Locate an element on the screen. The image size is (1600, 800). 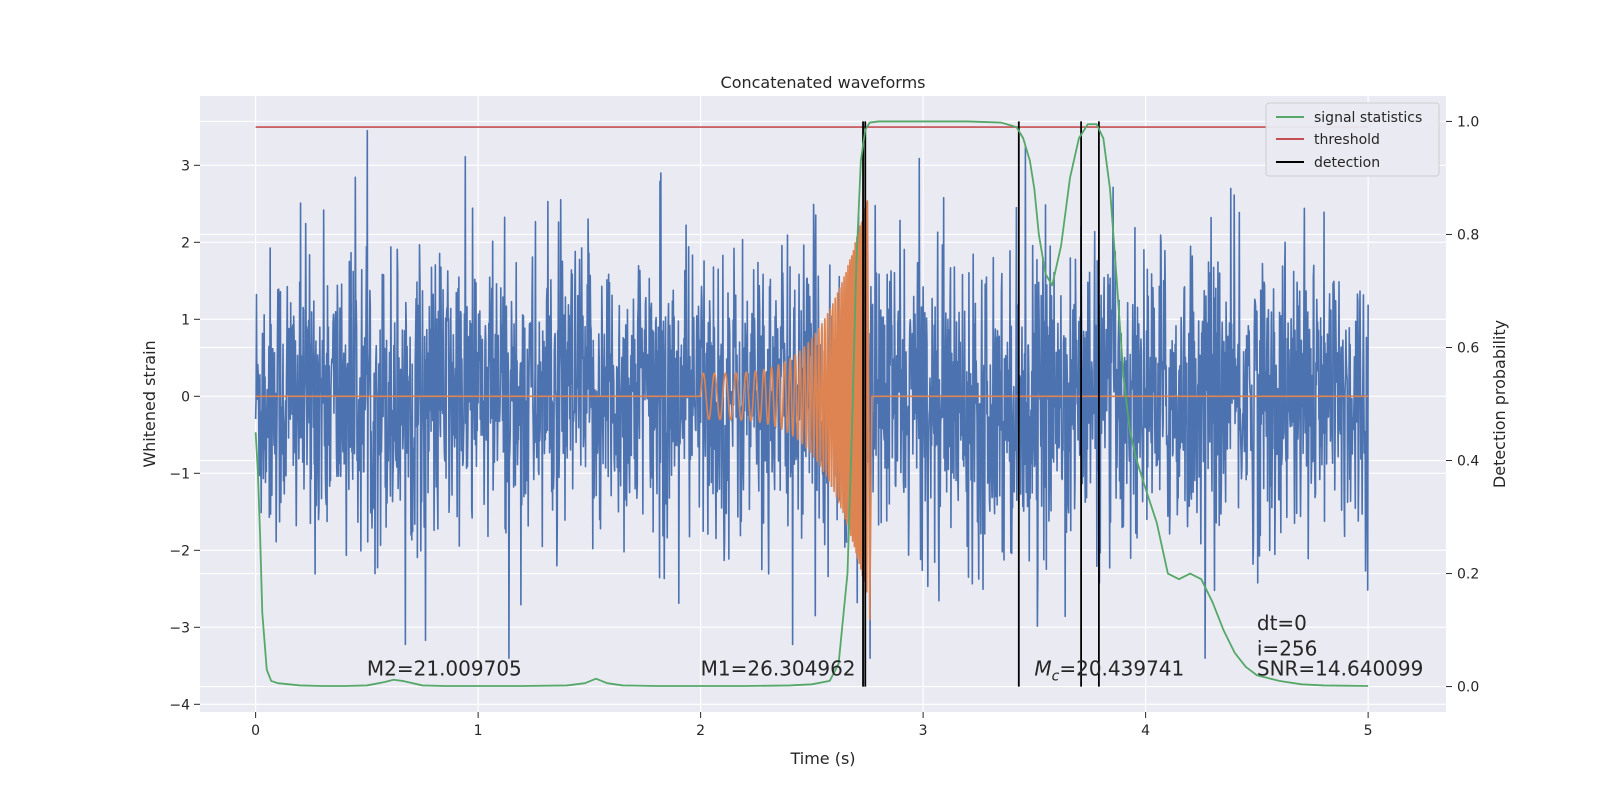
annotation-text: dt=0 is located at coordinates (1282, 623).